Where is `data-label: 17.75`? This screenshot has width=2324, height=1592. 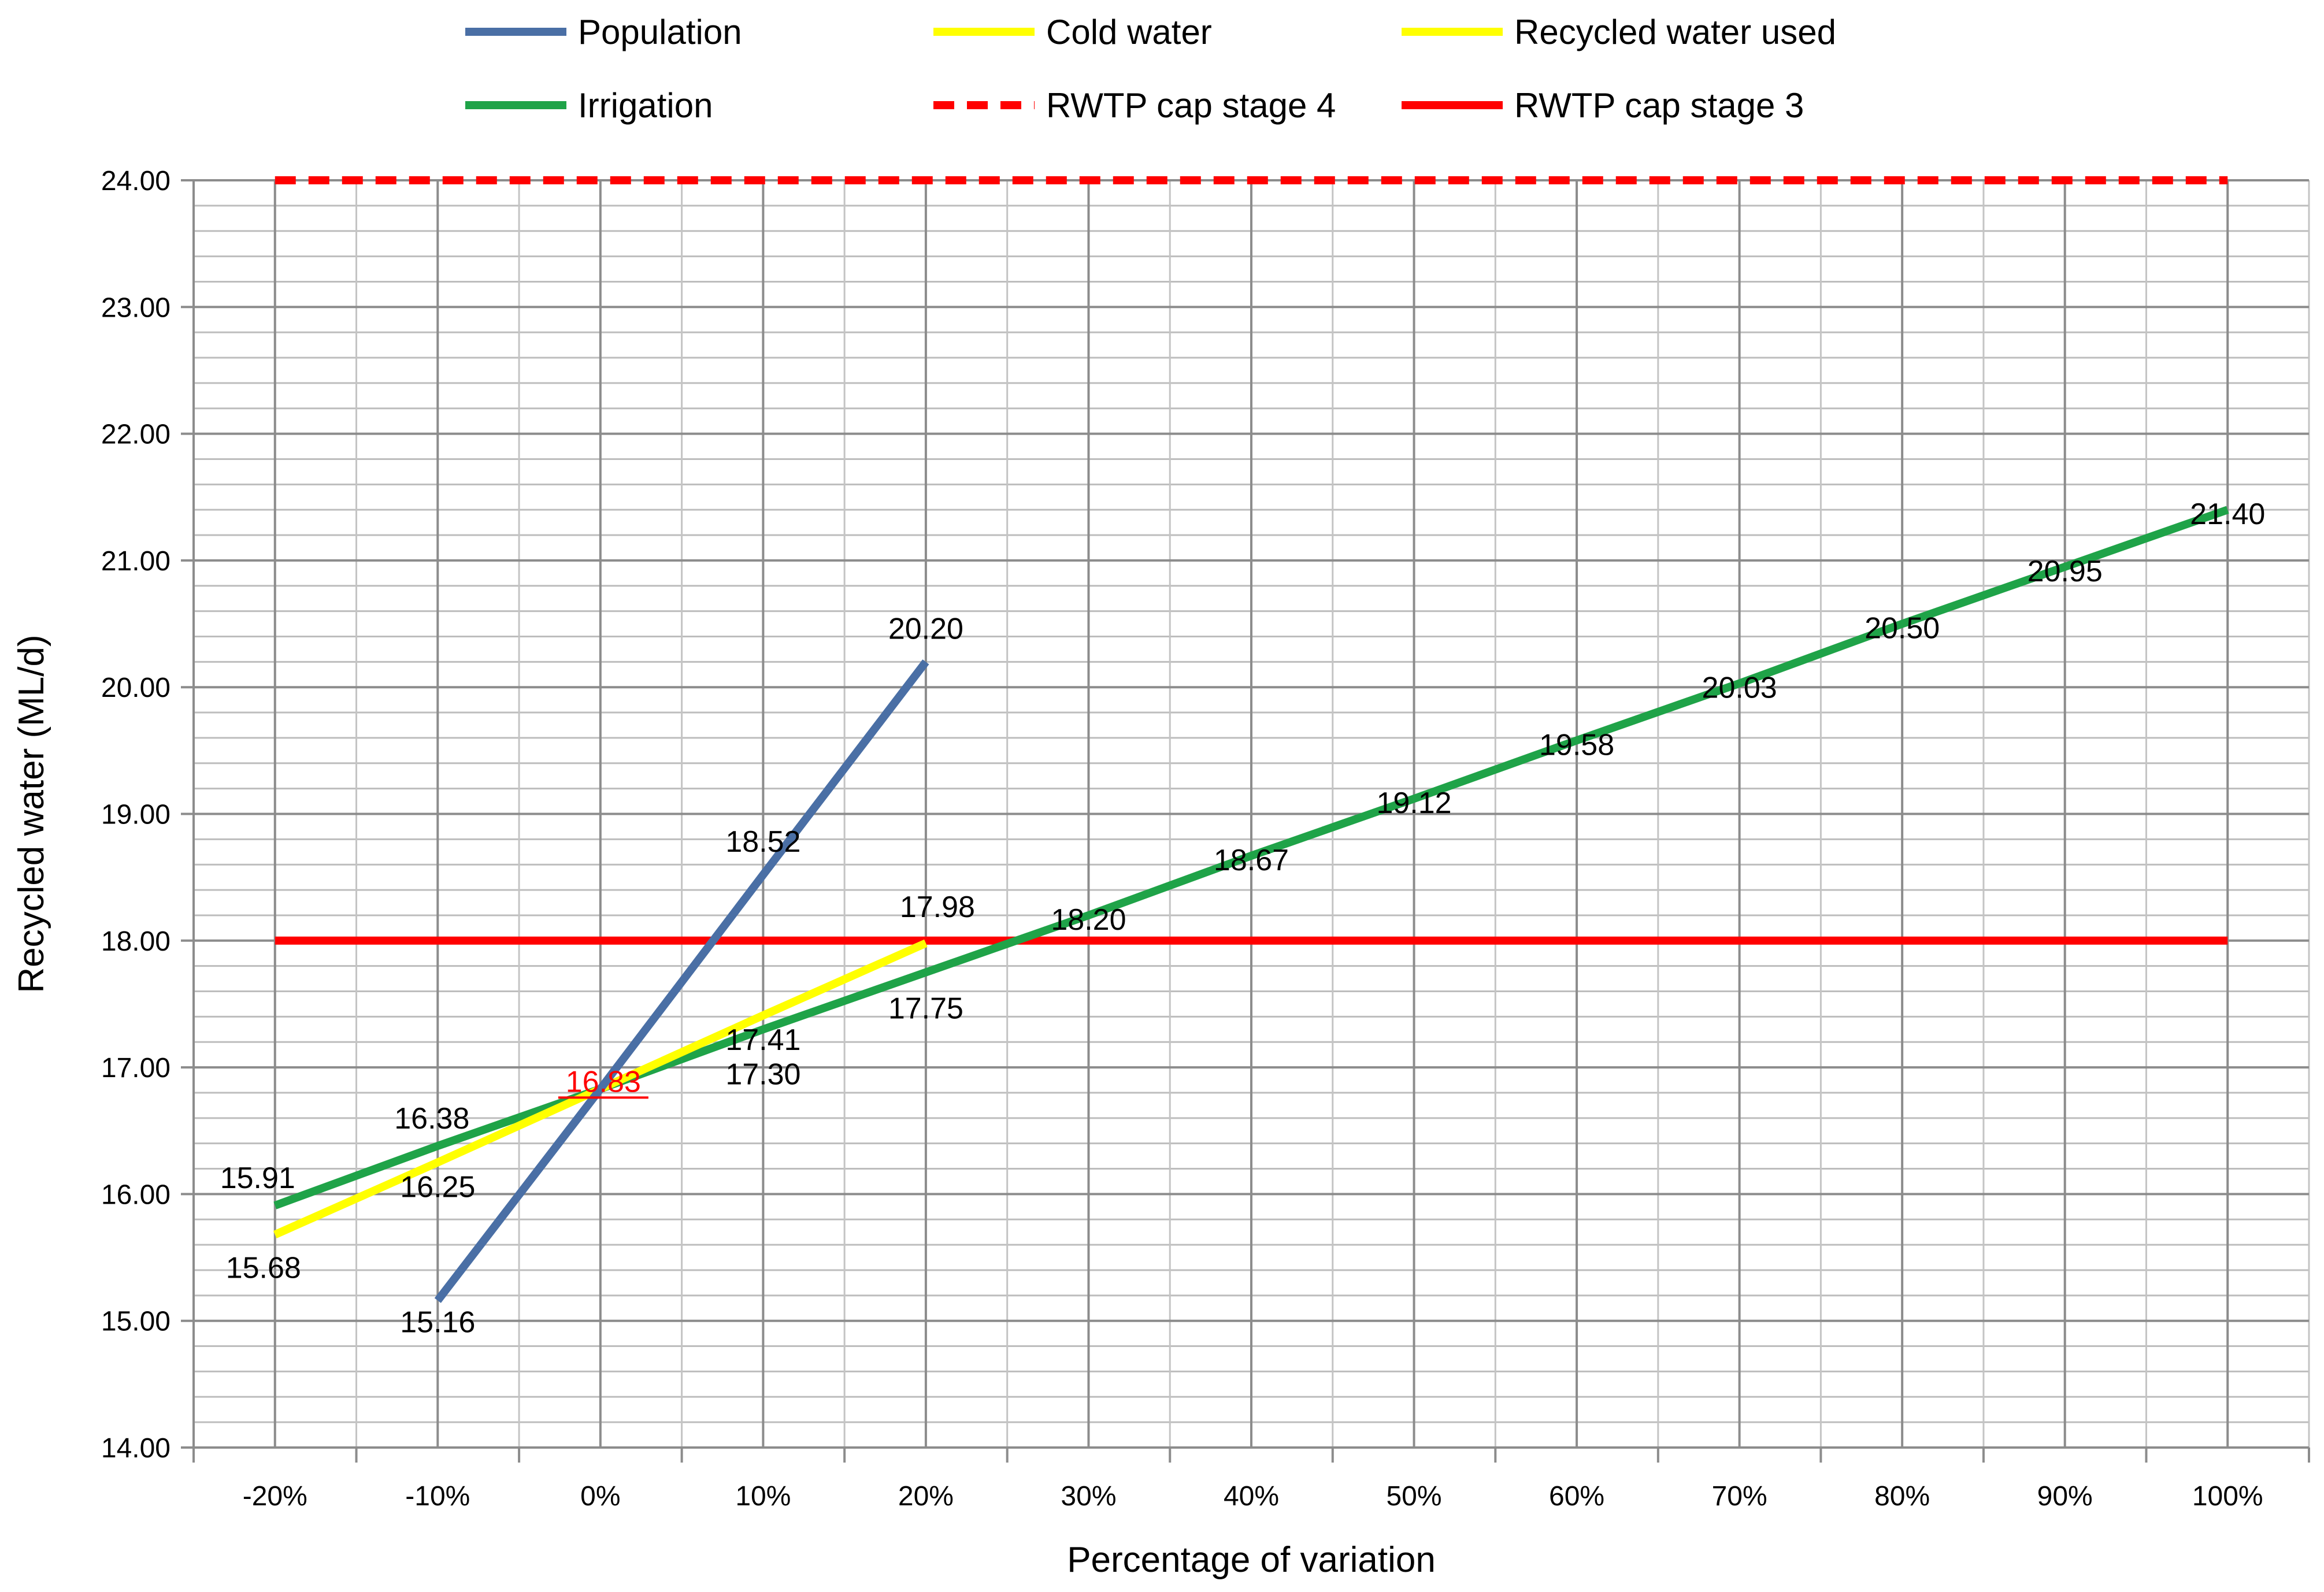
data-label: 17.75 is located at coordinates (925, 1009).